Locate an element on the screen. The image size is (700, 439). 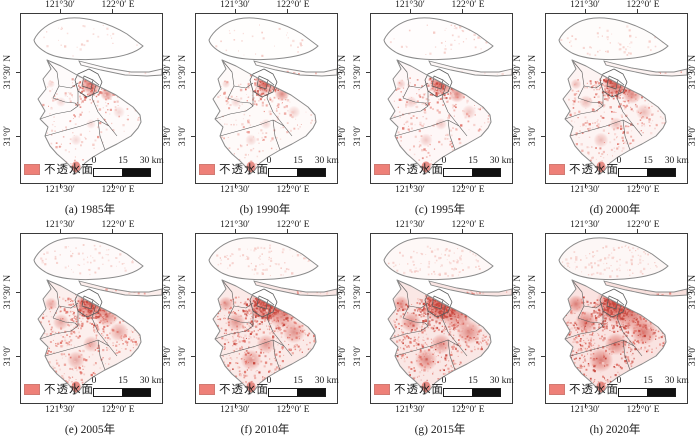
panel-caption: (d) 2000年 is located at coordinates (615, 210).